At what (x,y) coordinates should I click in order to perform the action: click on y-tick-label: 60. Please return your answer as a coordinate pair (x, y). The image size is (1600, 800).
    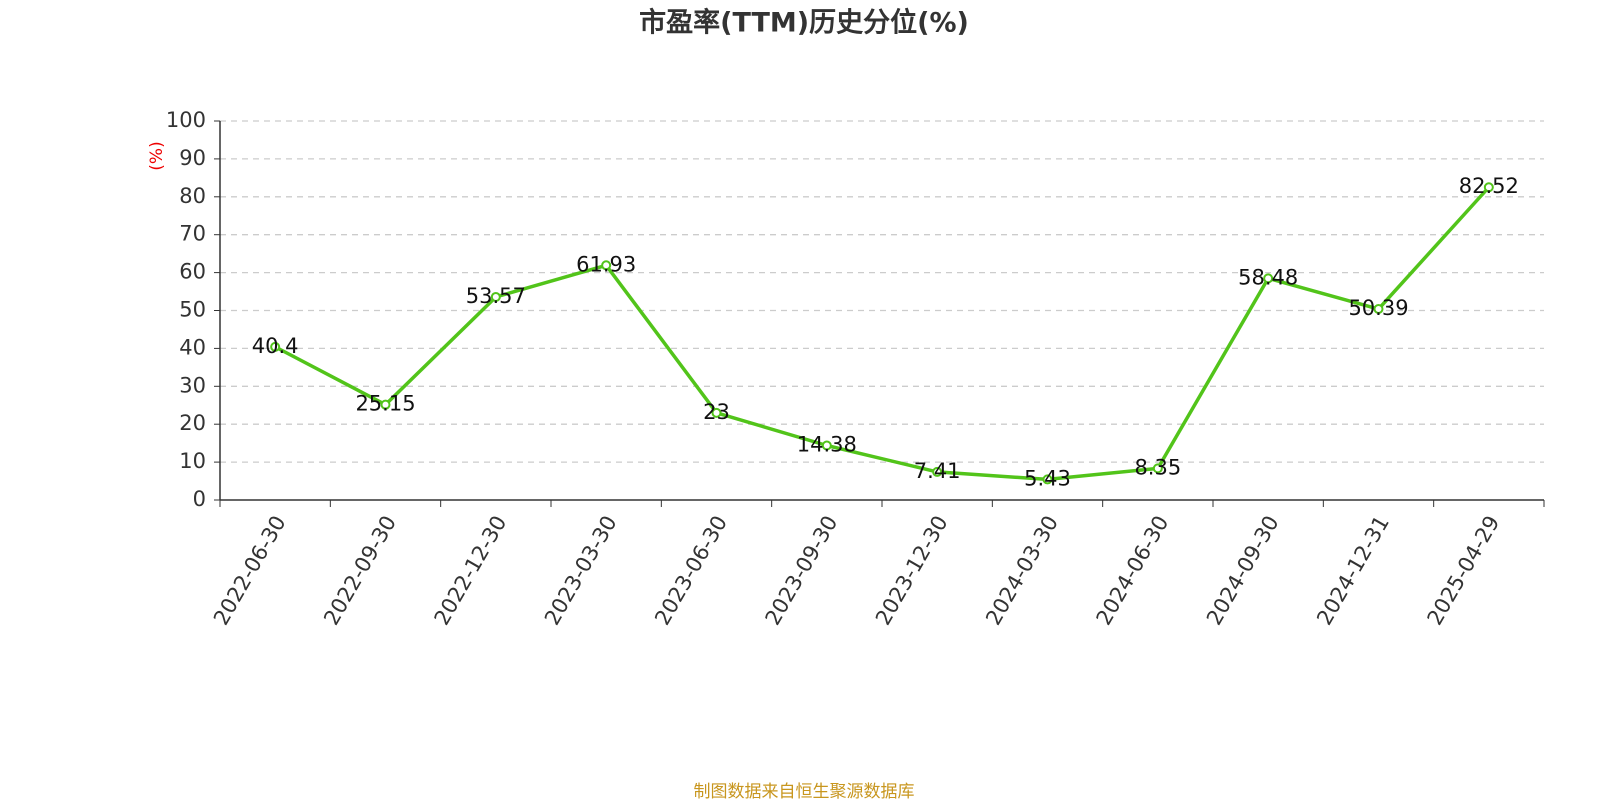
    Looking at the image, I should click on (192, 272).